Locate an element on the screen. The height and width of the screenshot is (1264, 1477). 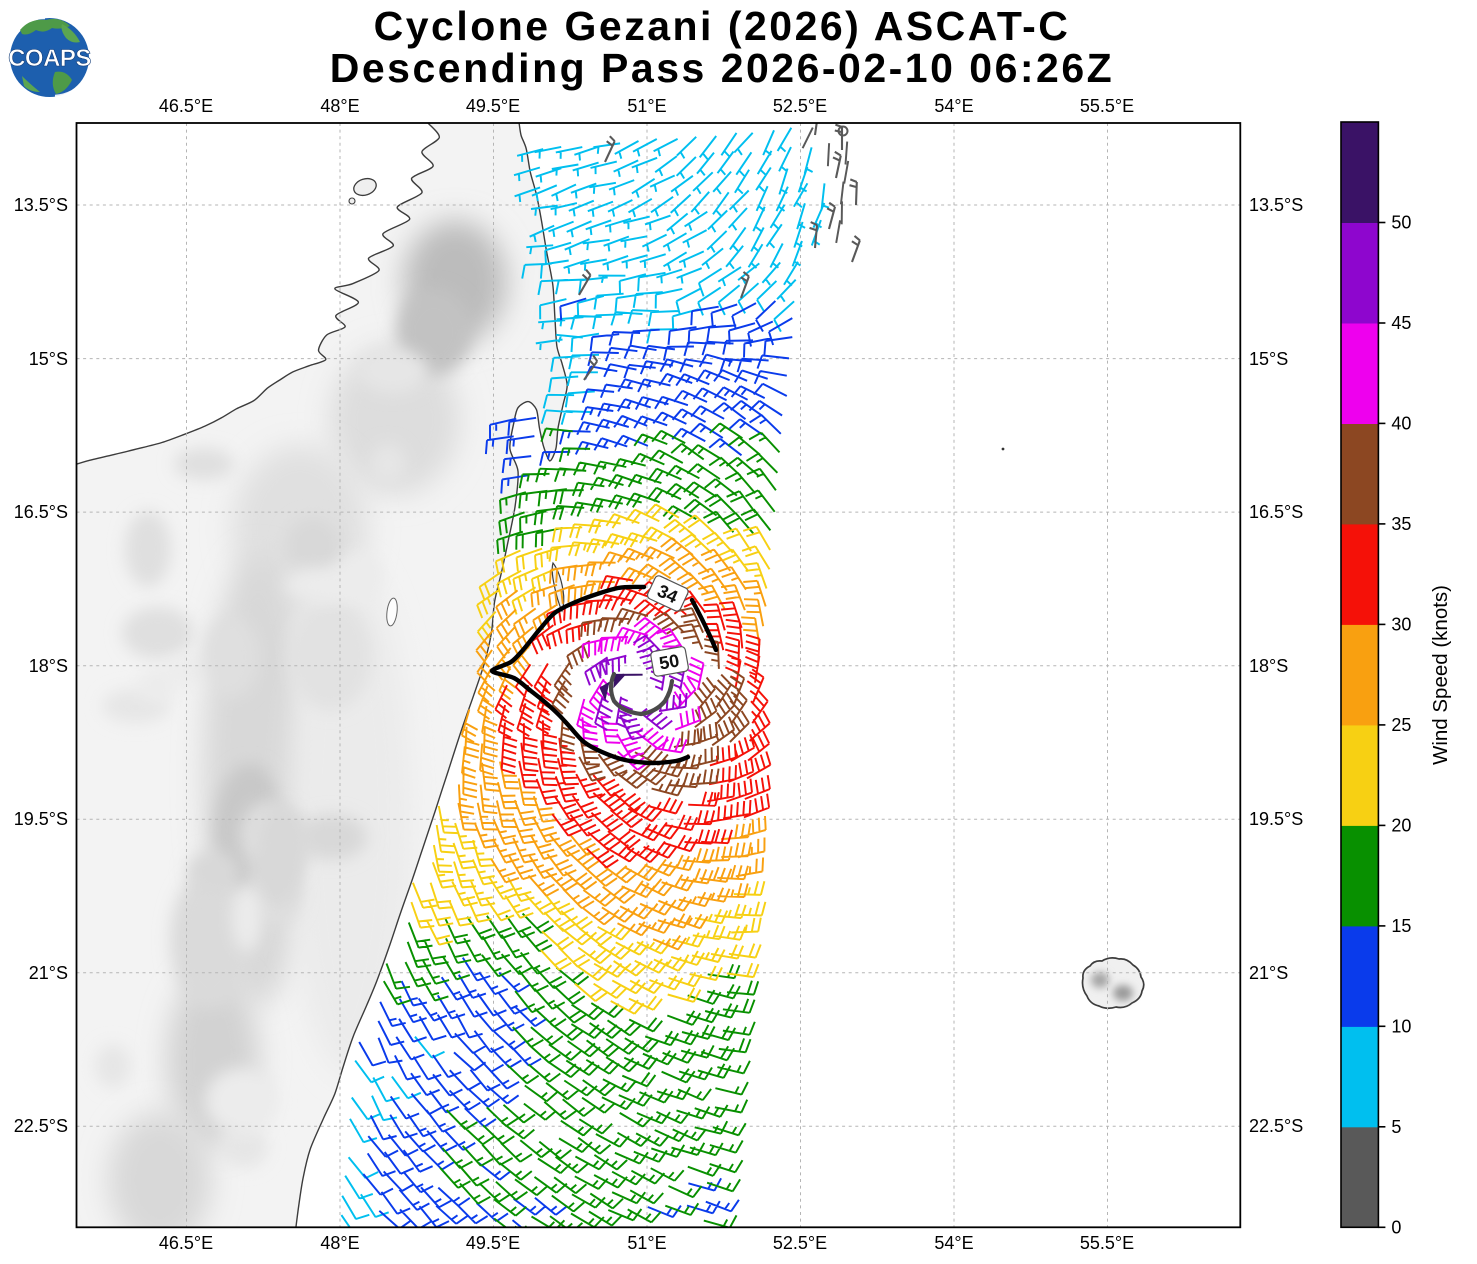
svg-text: 20 is located at coordinates (1401, 825).